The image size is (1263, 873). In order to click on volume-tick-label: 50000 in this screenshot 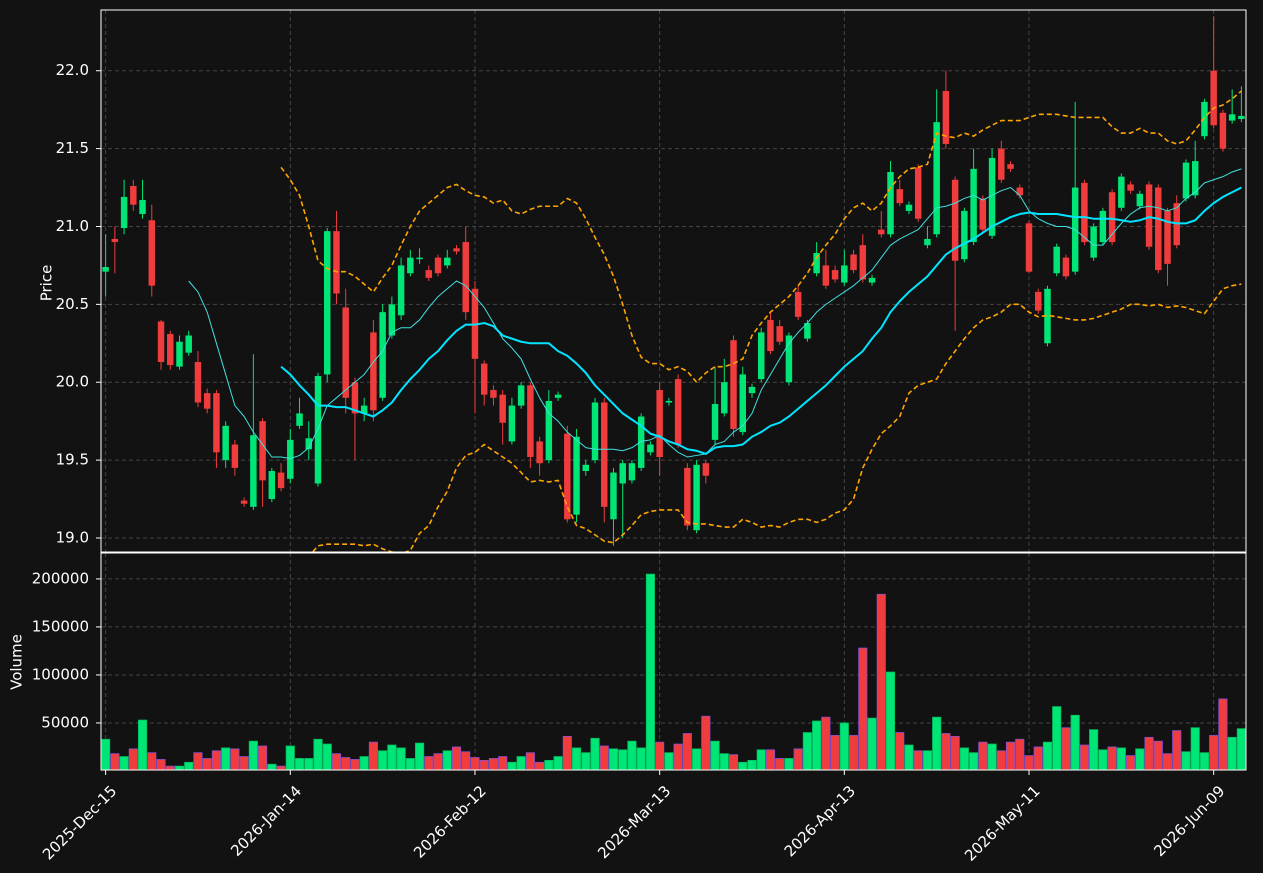, I will do `click(65, 722)`.